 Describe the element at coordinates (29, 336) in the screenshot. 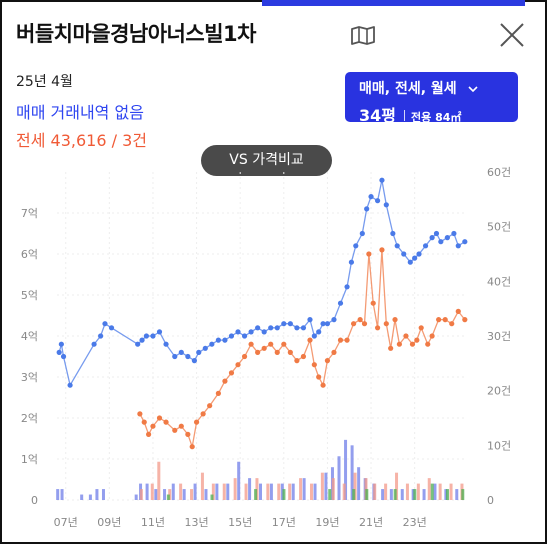

I see `y-left-tick-label: 4억` at that location.